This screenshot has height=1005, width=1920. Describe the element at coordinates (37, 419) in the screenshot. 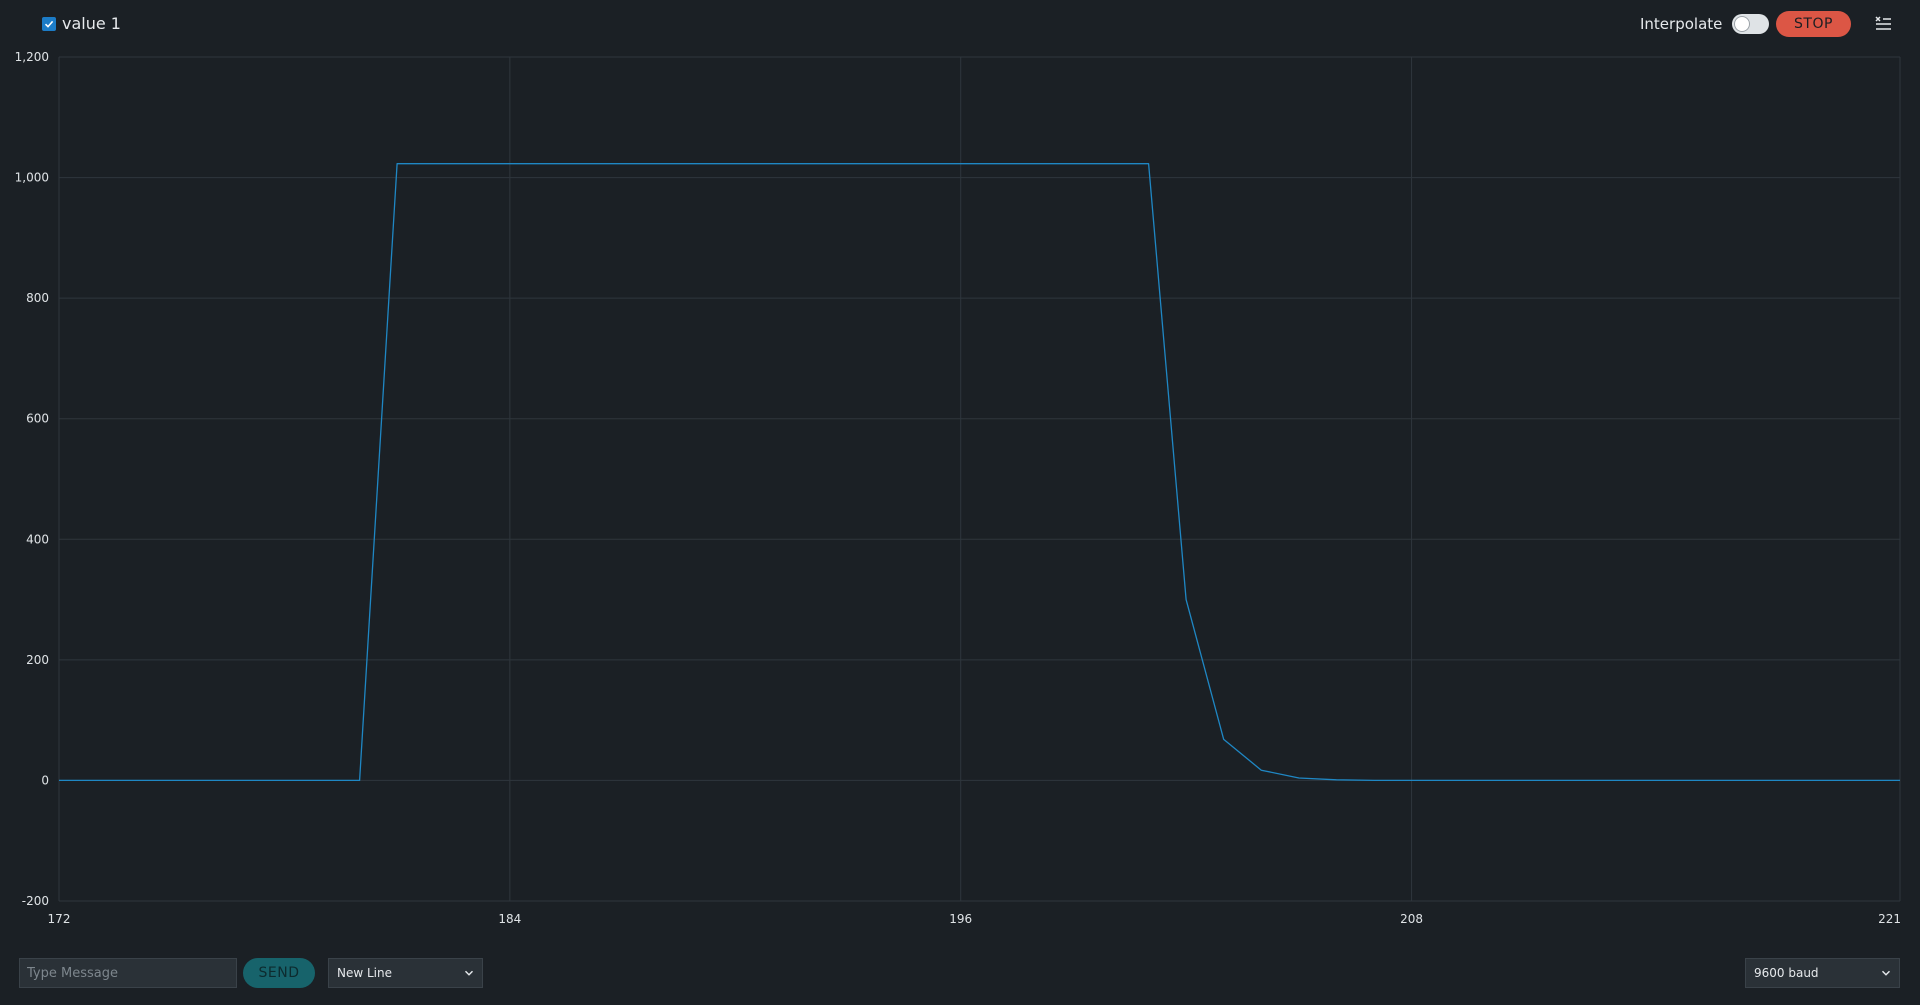

I see `y-tick-label: 600` at that location.